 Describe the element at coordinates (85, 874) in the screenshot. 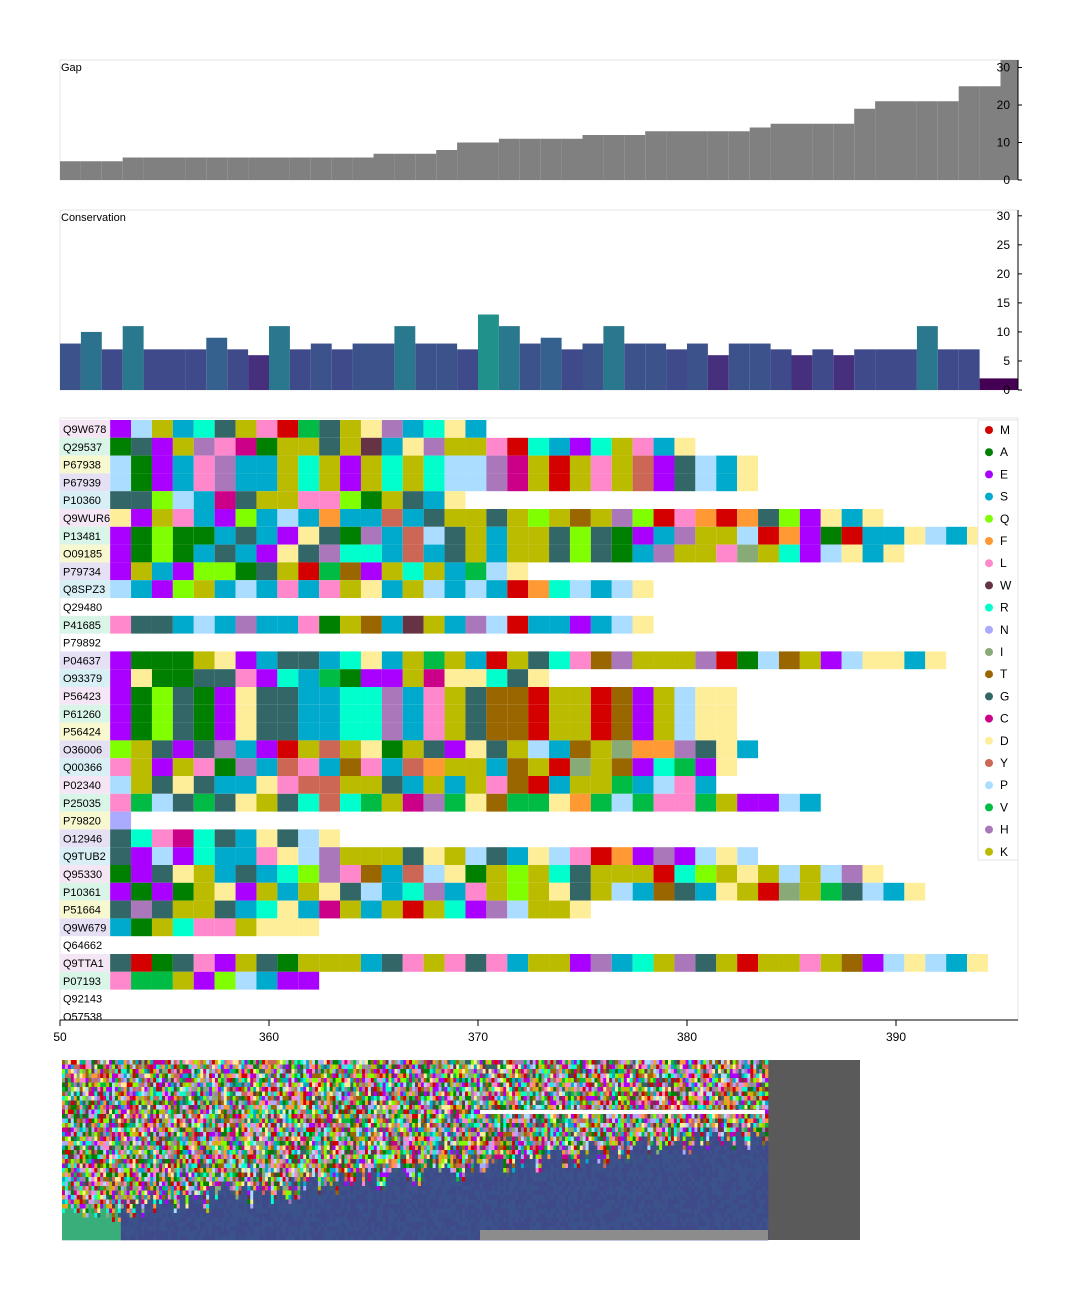

I see `sequence-id-background` at that location.